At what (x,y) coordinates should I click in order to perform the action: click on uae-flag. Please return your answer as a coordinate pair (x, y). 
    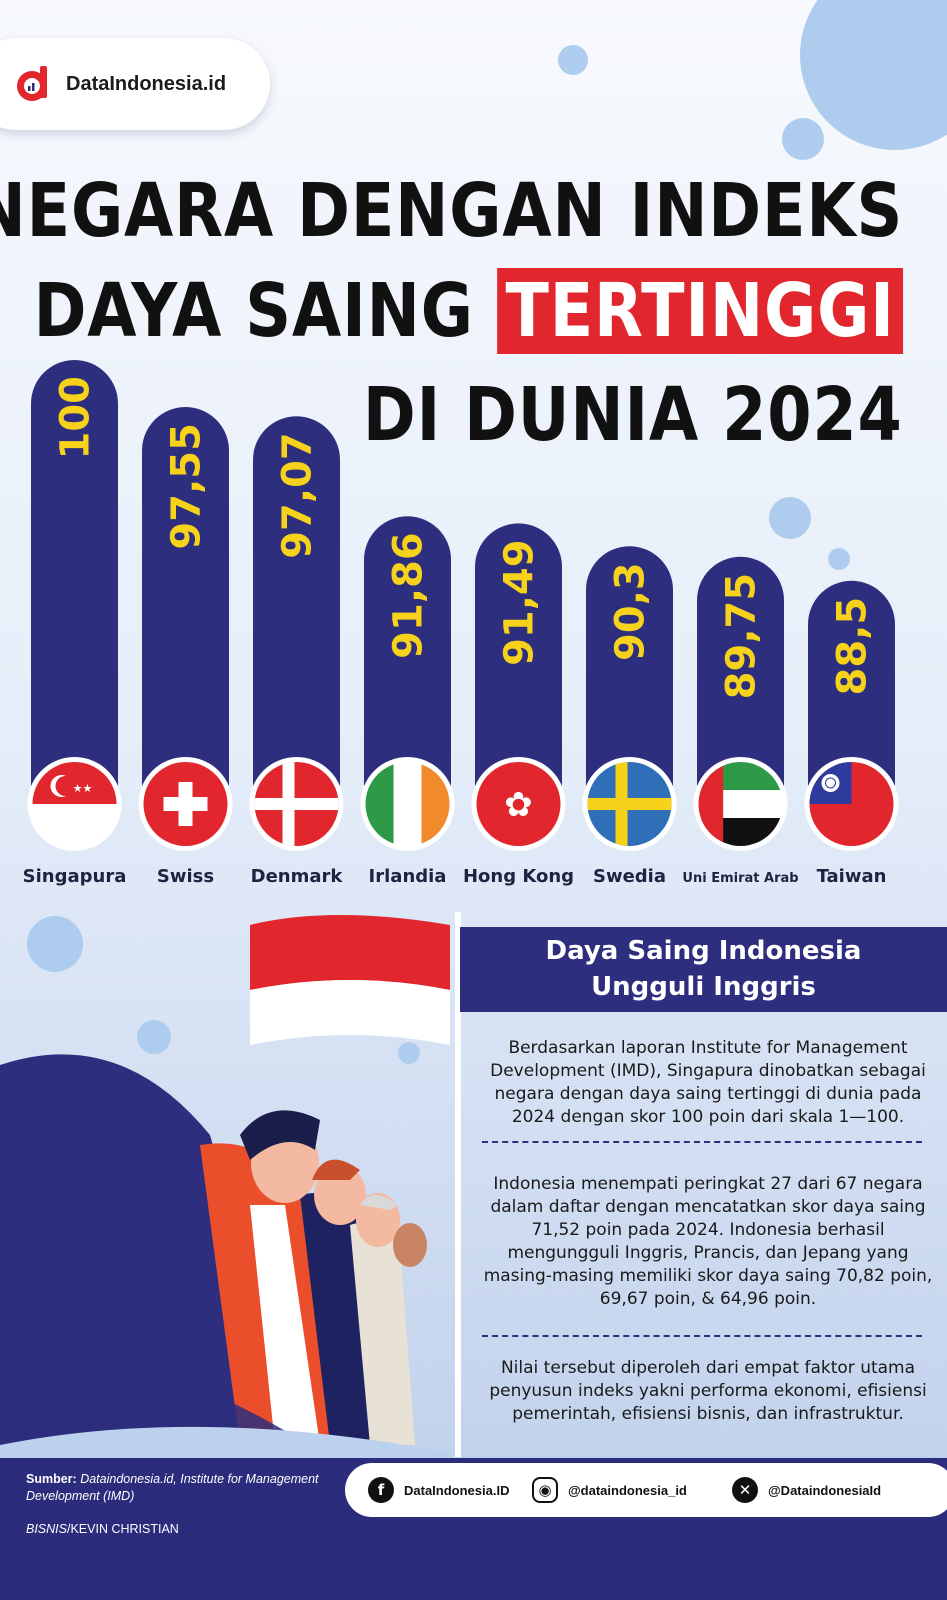
    Looking at the image, I should click on (740, 804).